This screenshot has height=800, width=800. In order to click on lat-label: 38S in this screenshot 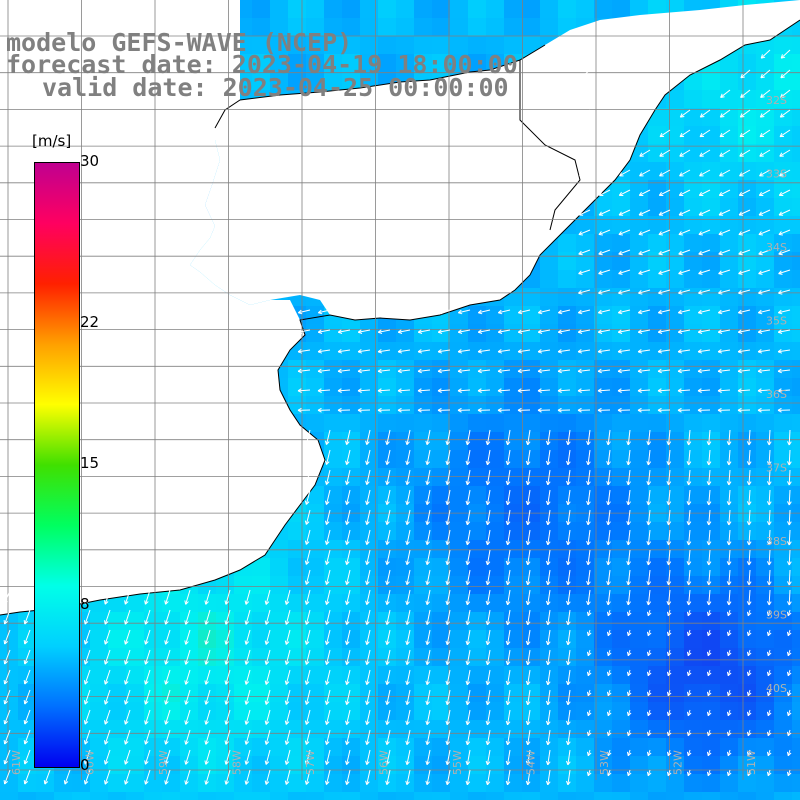, I will do `click(776, 541)`.